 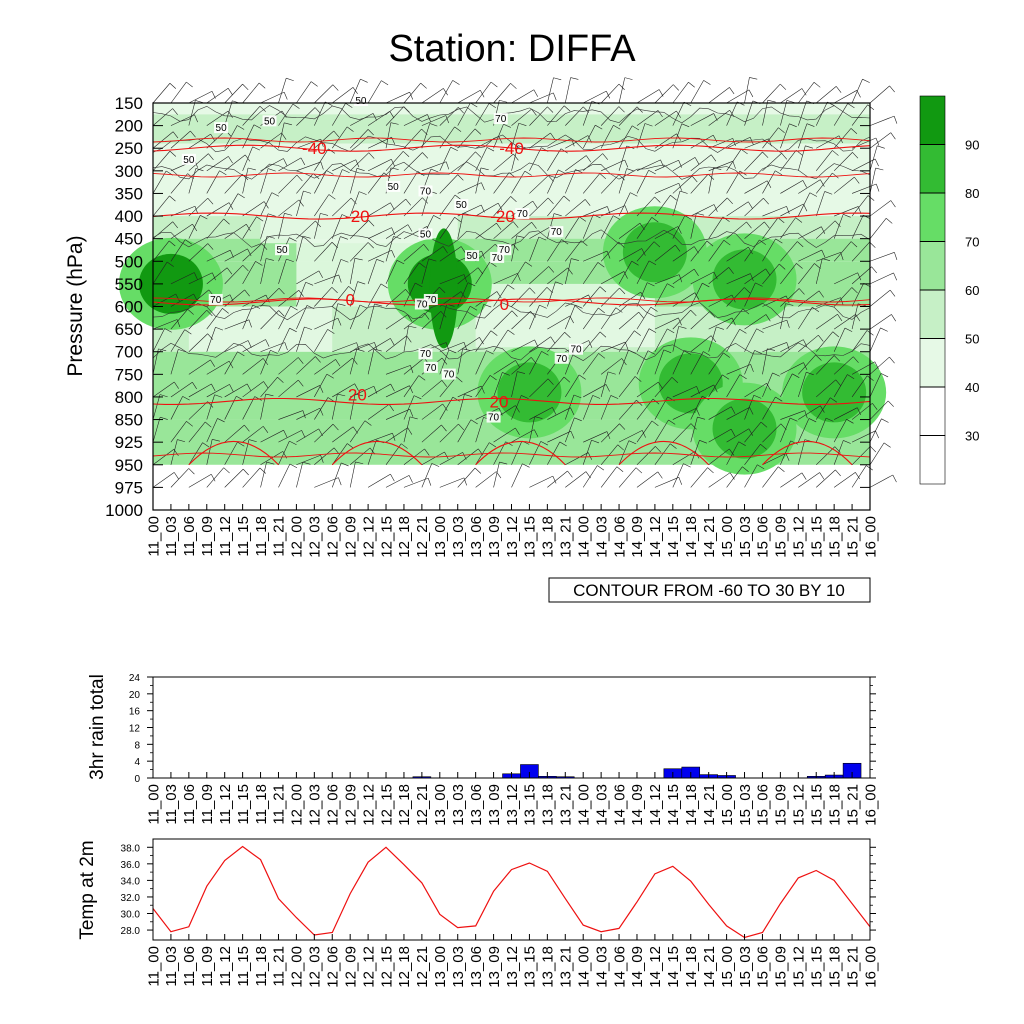 What do you see at coordinates (233, 453) in the screenshot?
I see `surface-temperature-arch` at bounding box center [233, 453].